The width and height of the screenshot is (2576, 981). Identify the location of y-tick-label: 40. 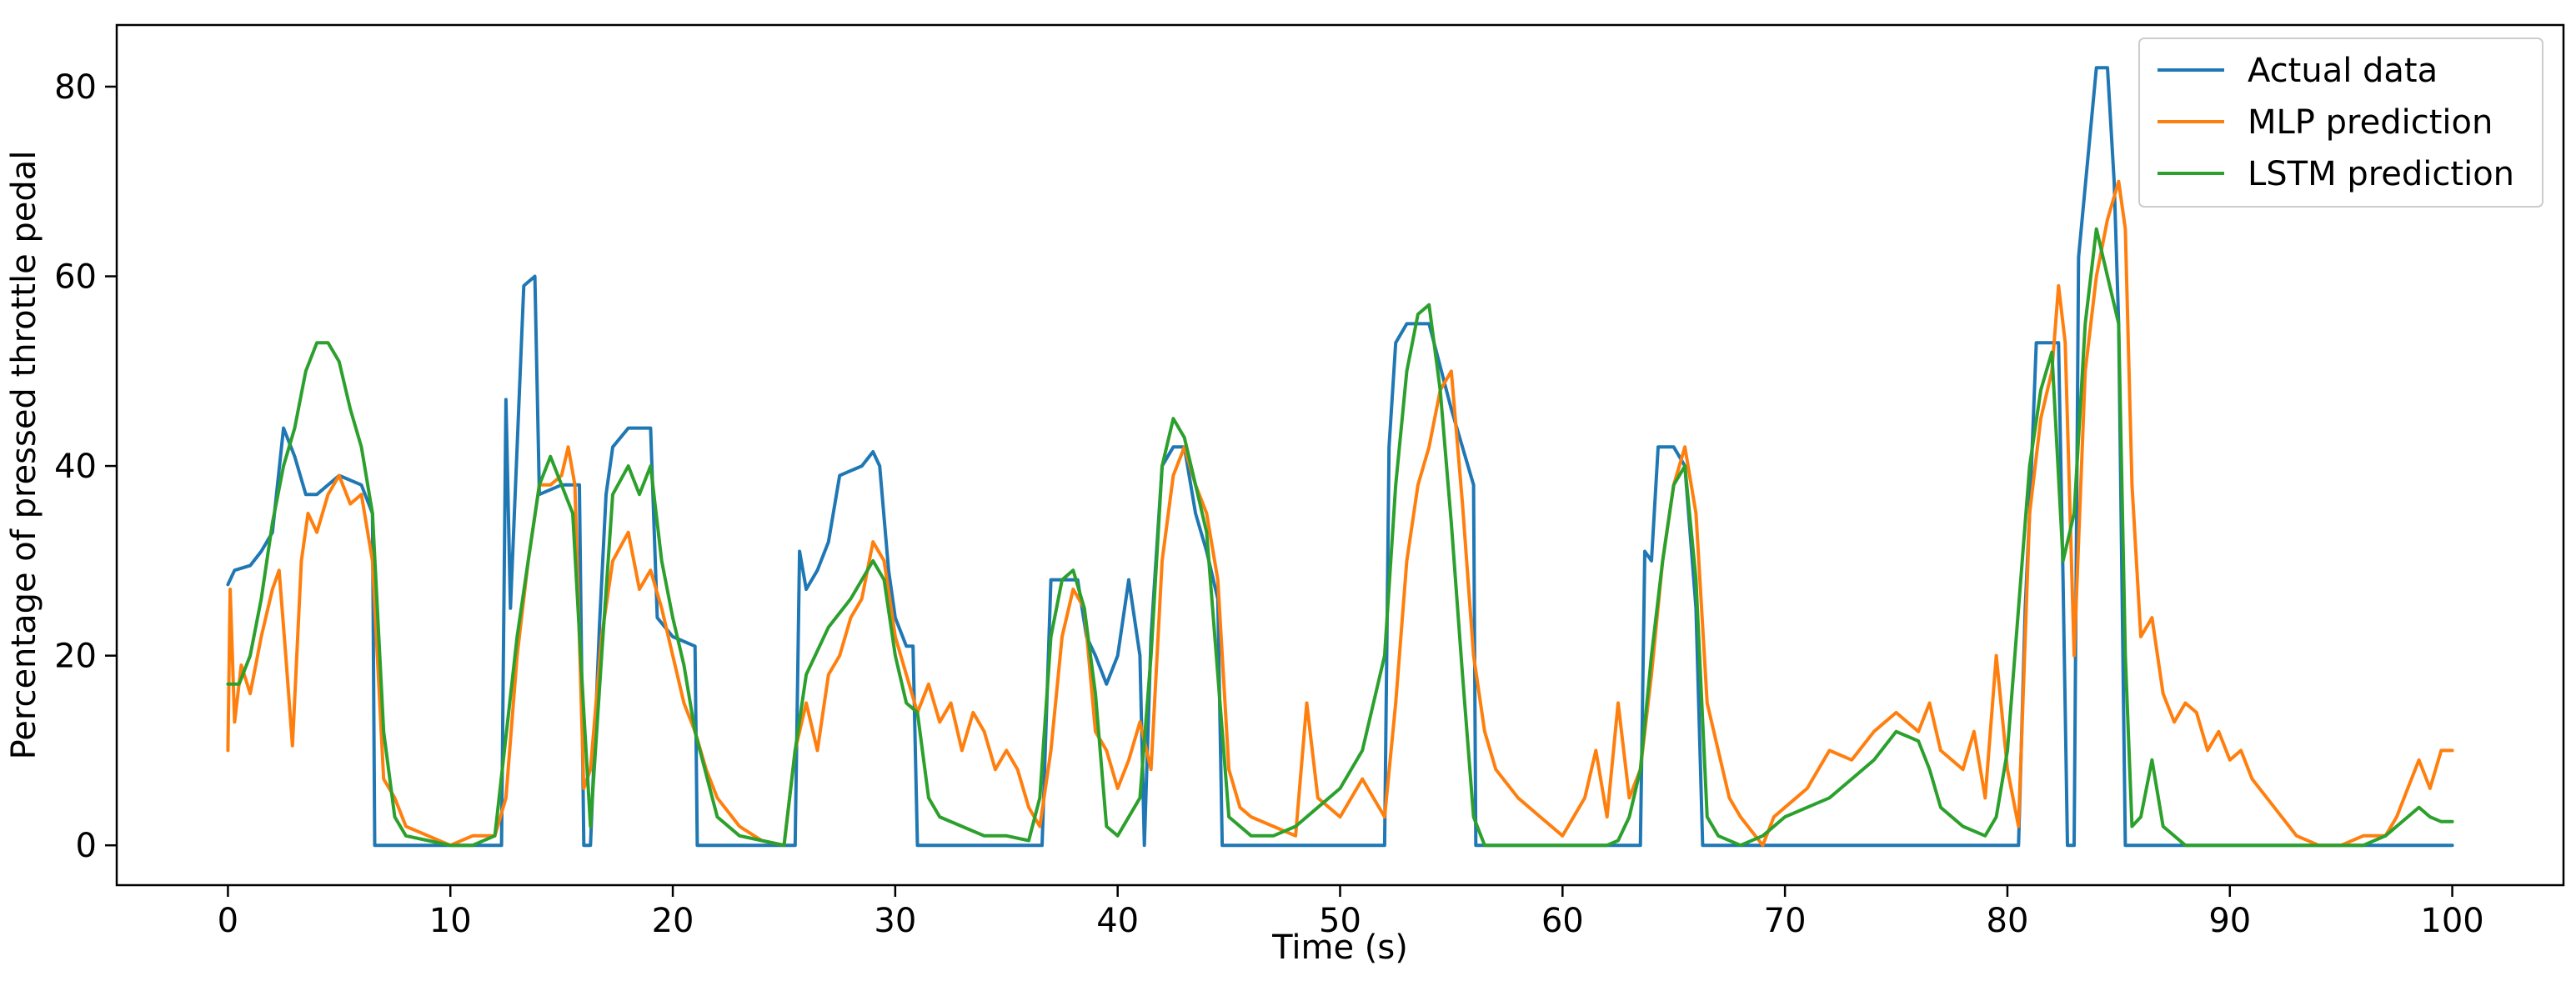
(75, 467).